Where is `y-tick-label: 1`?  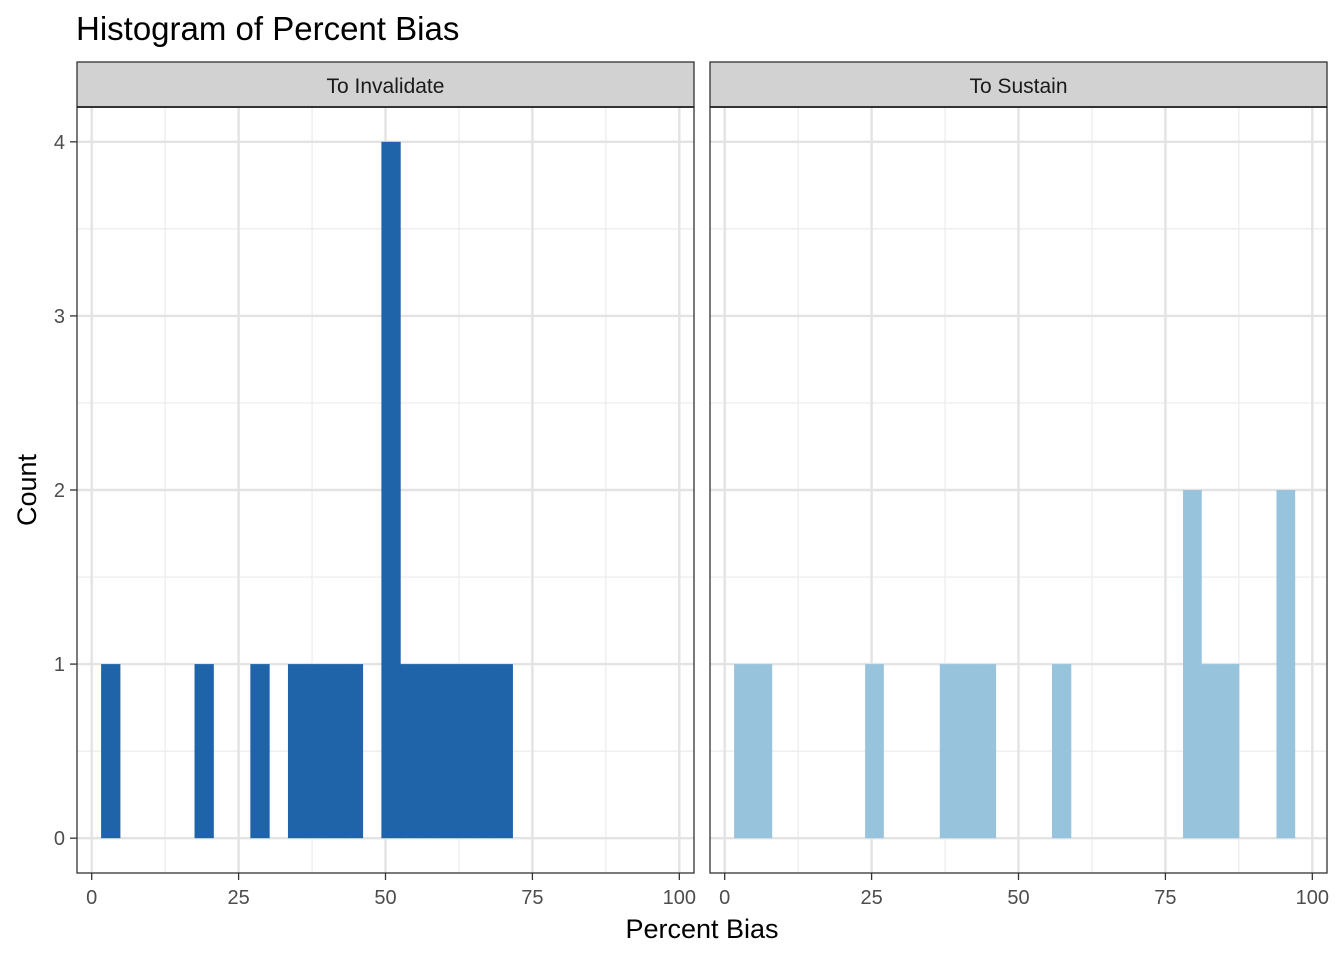
y-tick-label: 1 is located at coordinates (59, 665).